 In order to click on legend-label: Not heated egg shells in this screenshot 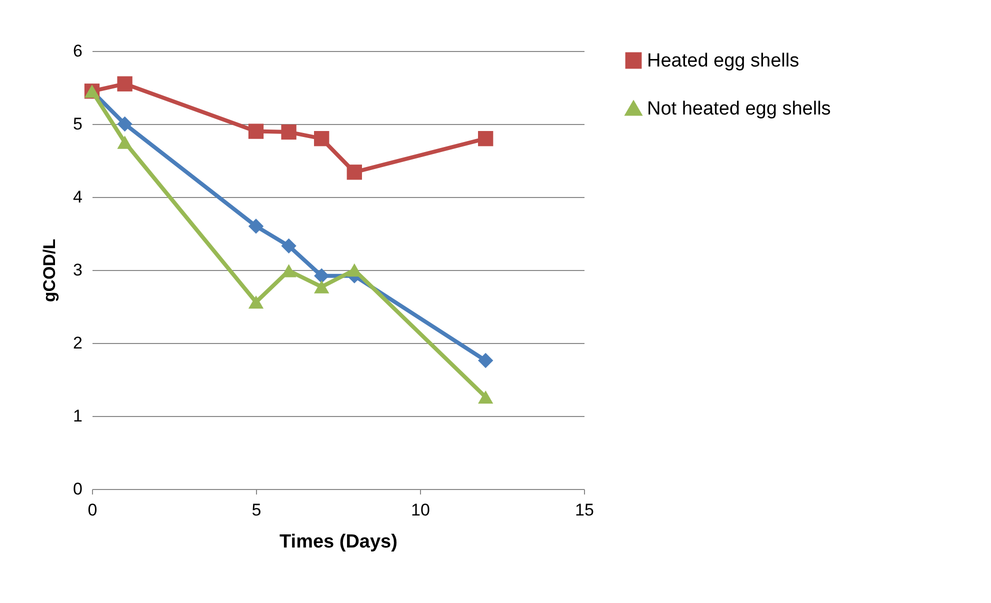, I will do `click(739, 109)`.